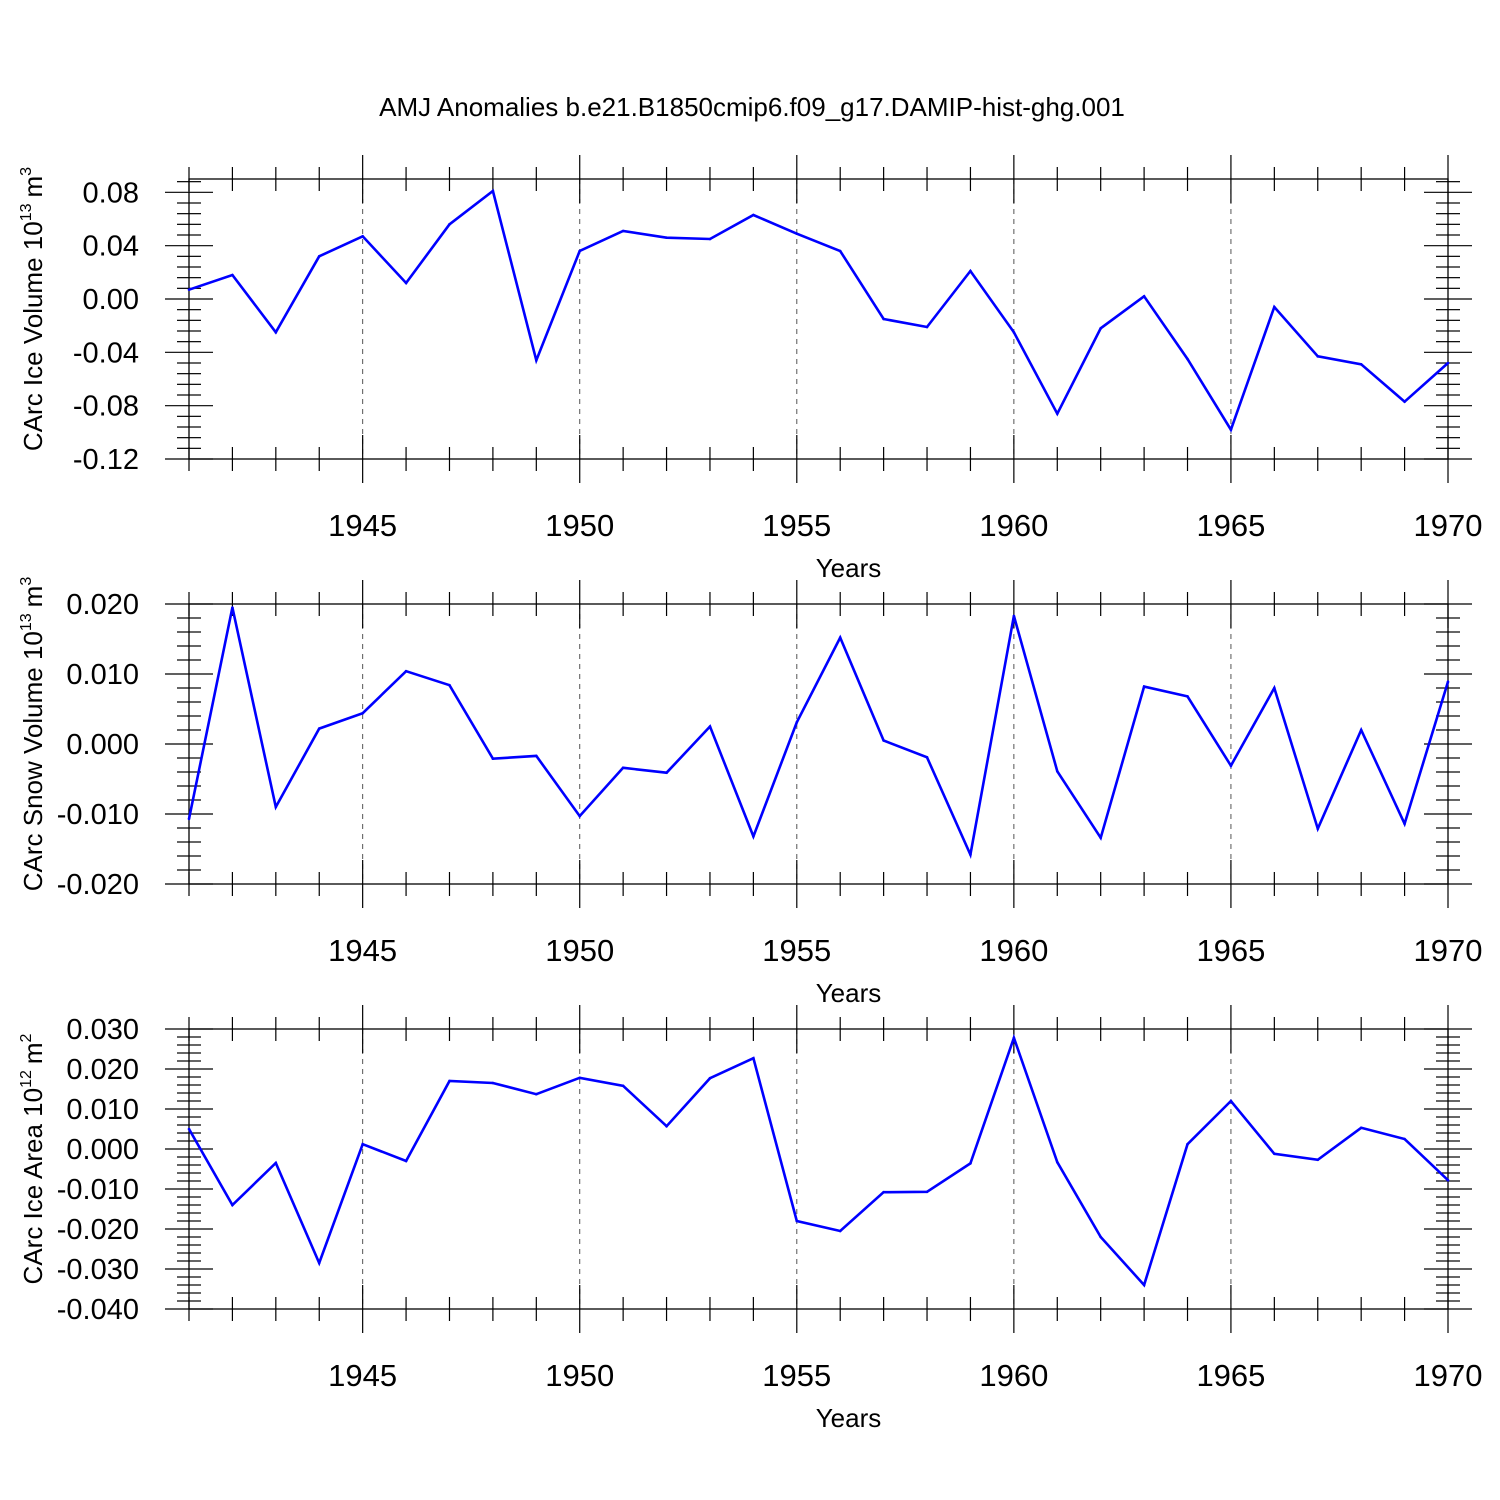  What do you see at coordinates (106, 407) in the screenshot?
I see `y-tick-label: -0.08` at bounding box center [106, 407].